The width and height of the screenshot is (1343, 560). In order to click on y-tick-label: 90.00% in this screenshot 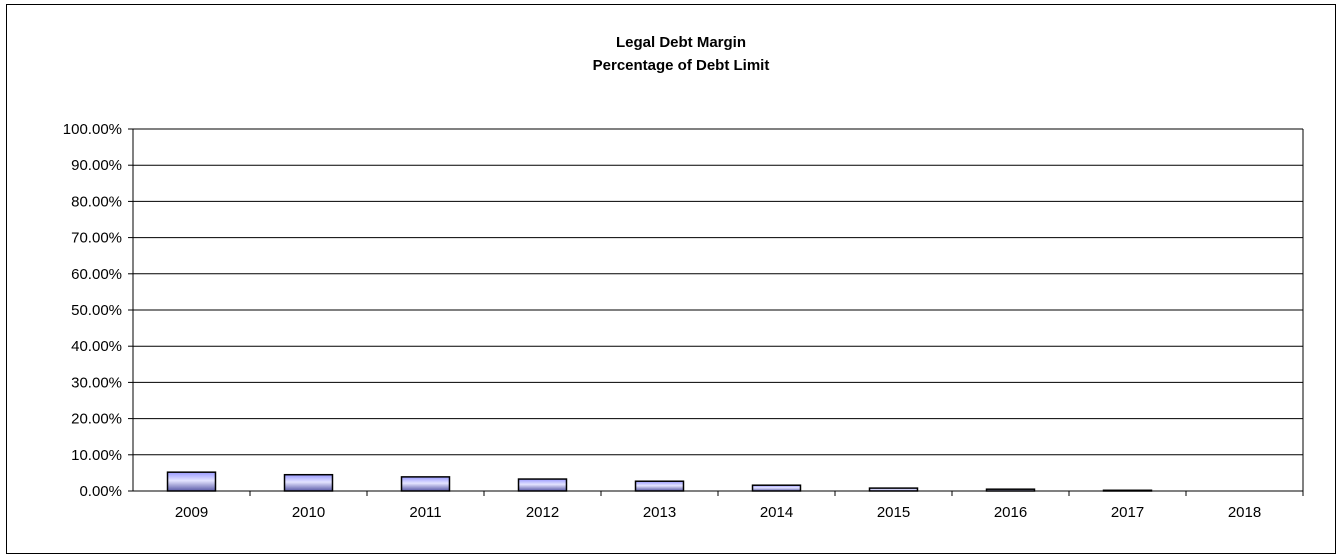, I will do `click(96, 165)`.